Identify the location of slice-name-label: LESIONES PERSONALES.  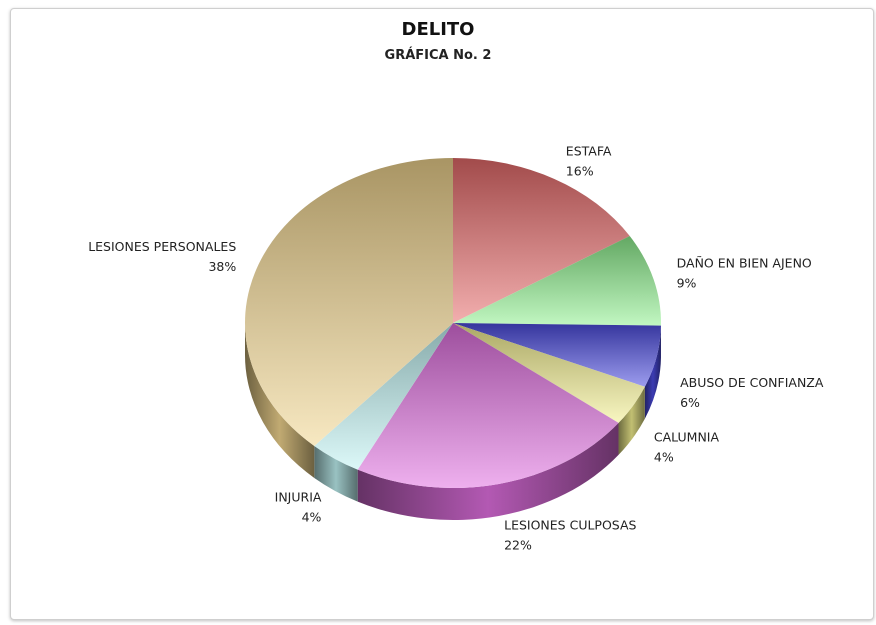
(162, 246).